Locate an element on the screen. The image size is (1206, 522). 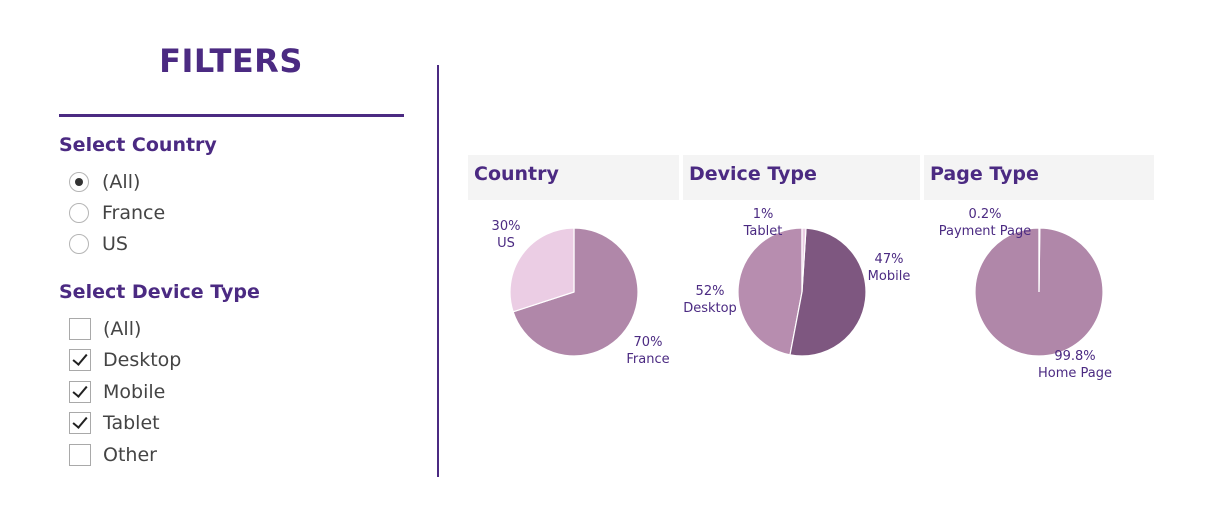
device-type-chart-title: Device Type is located at coordinates (753, 174).